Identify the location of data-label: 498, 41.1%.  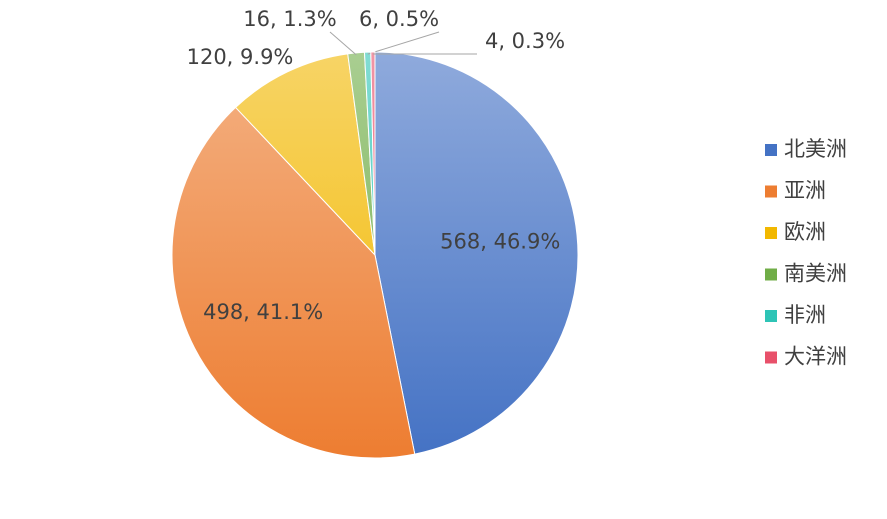
(263, 312).